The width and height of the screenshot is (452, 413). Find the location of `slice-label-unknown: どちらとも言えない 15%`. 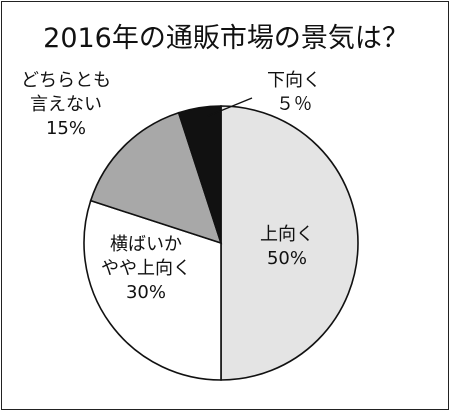

slice-label-unknown: どちらとも言えない 15% is located at coordinates (66, 104).